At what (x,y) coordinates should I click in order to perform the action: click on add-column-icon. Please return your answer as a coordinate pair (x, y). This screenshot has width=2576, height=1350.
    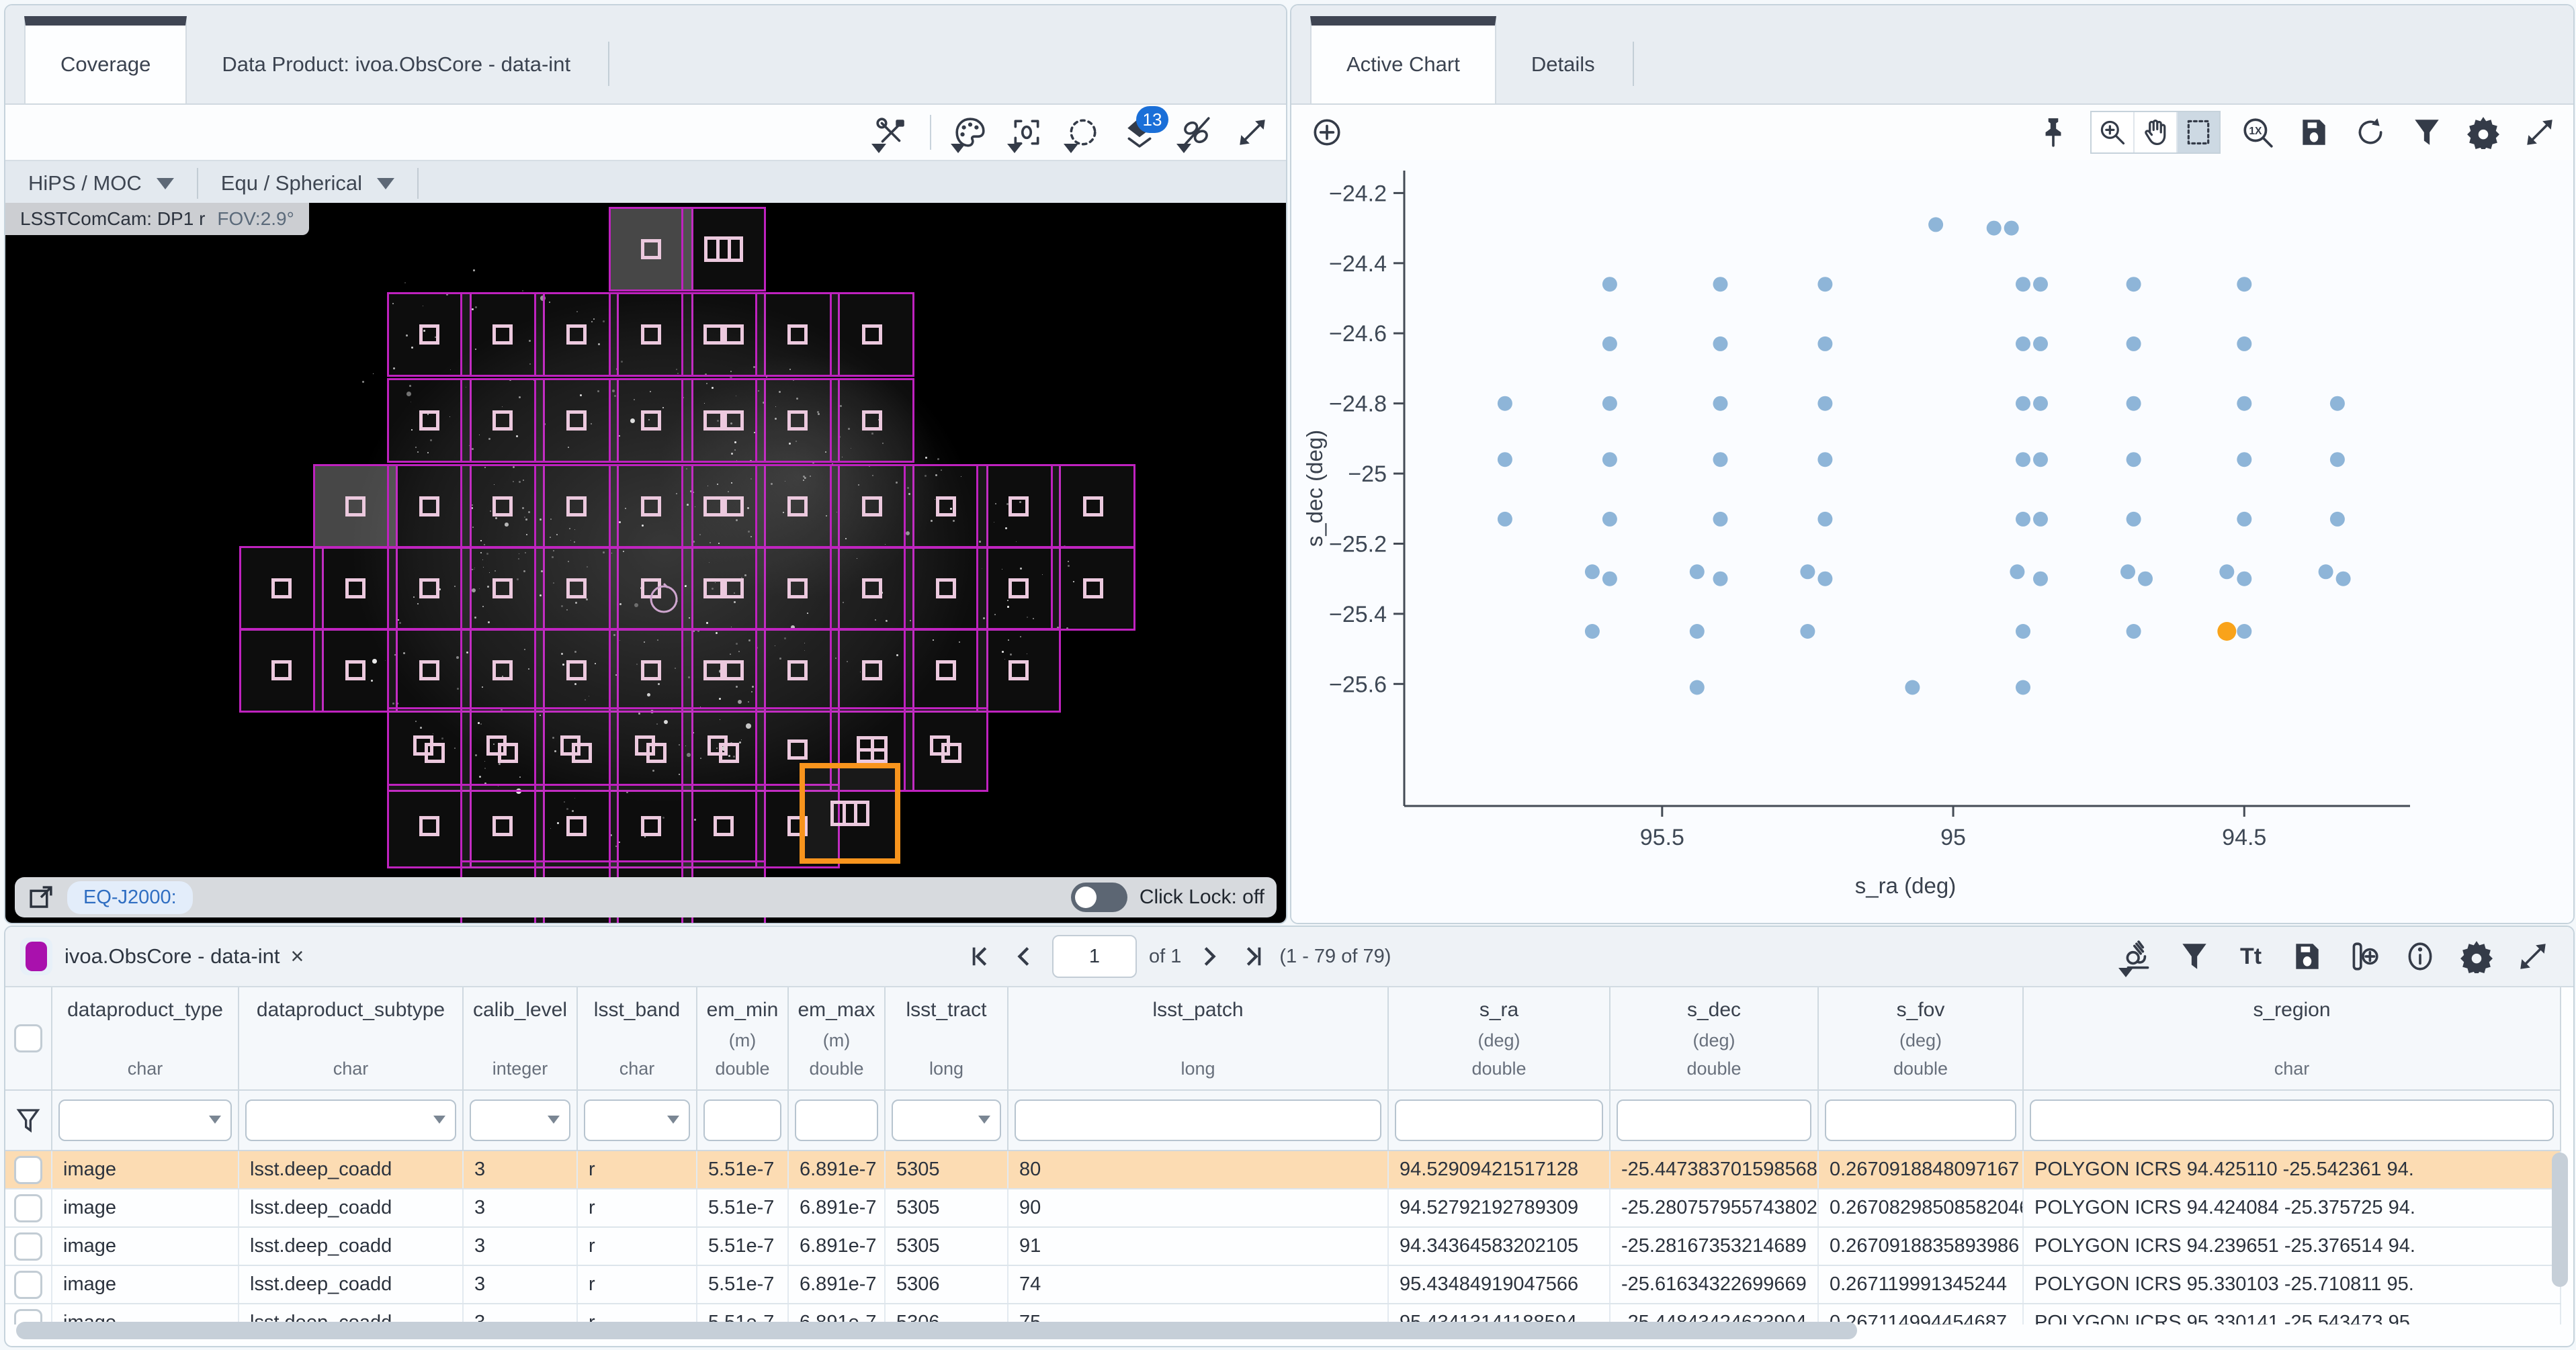
    Looking at the image, I should click on (2363, 957).